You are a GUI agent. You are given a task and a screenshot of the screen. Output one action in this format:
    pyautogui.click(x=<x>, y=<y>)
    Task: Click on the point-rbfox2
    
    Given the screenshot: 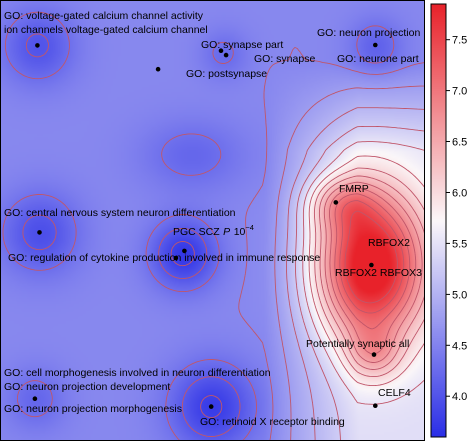 What is the action you would take?
    pyautogui.click(x=371, y=265)
    